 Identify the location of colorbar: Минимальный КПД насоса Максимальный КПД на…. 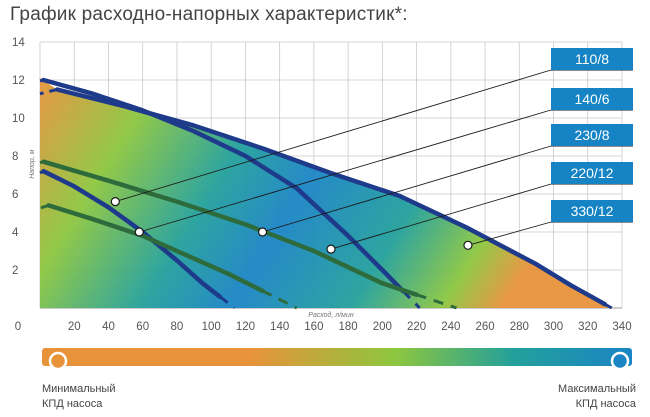
(339, 379).